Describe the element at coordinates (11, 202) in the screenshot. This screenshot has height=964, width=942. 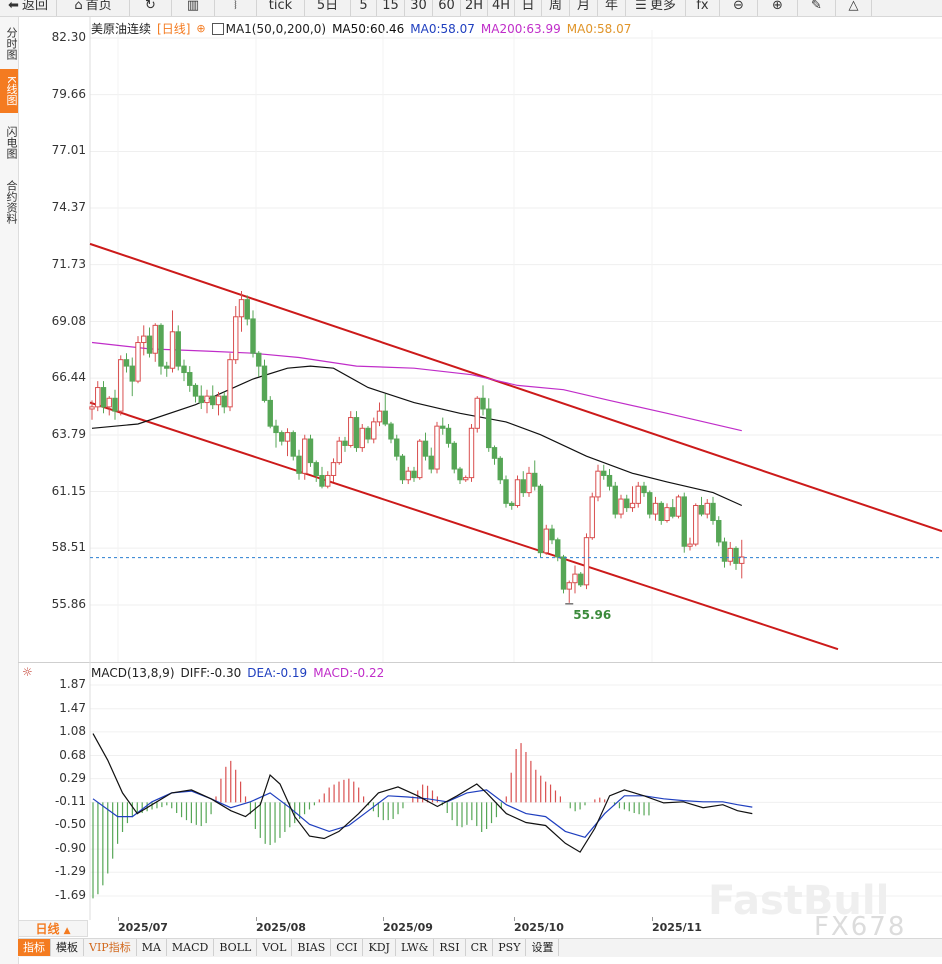
I see `tab-contract-info: 合约资料` at that location.